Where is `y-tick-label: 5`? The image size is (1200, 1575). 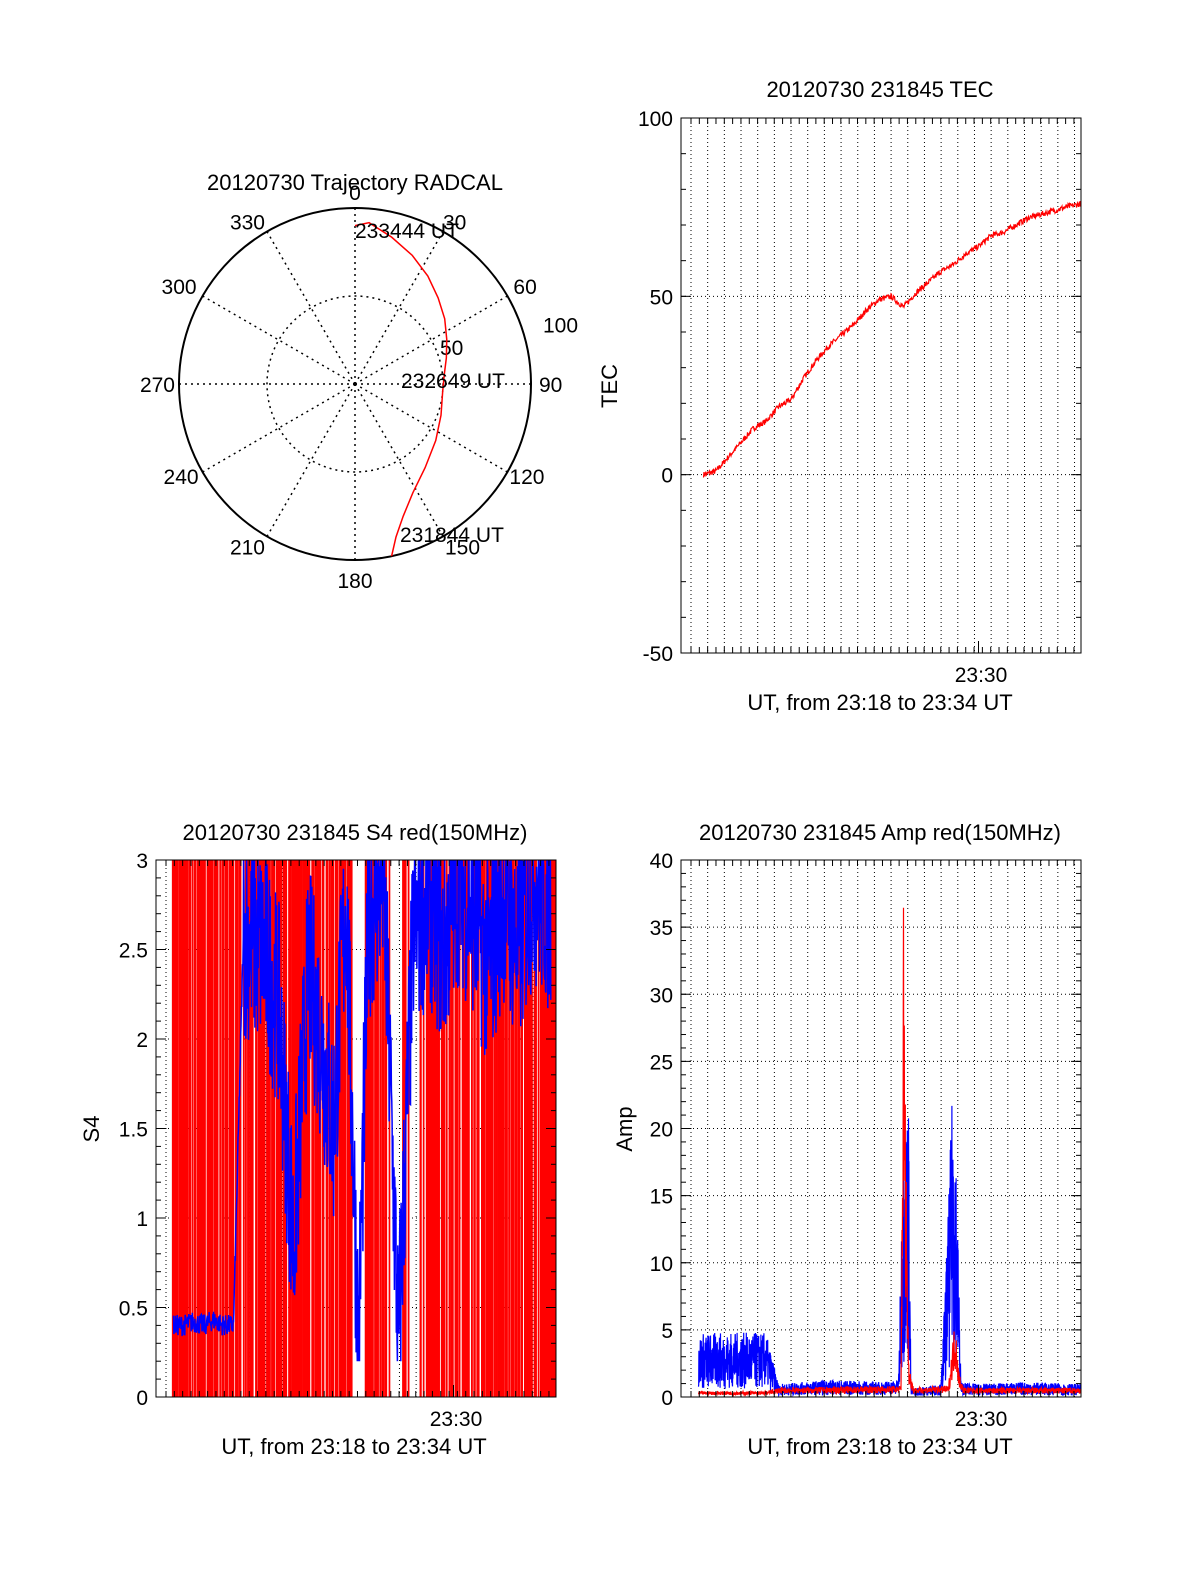
y-tick-label: 5 is located at coordinates (667, 1331).